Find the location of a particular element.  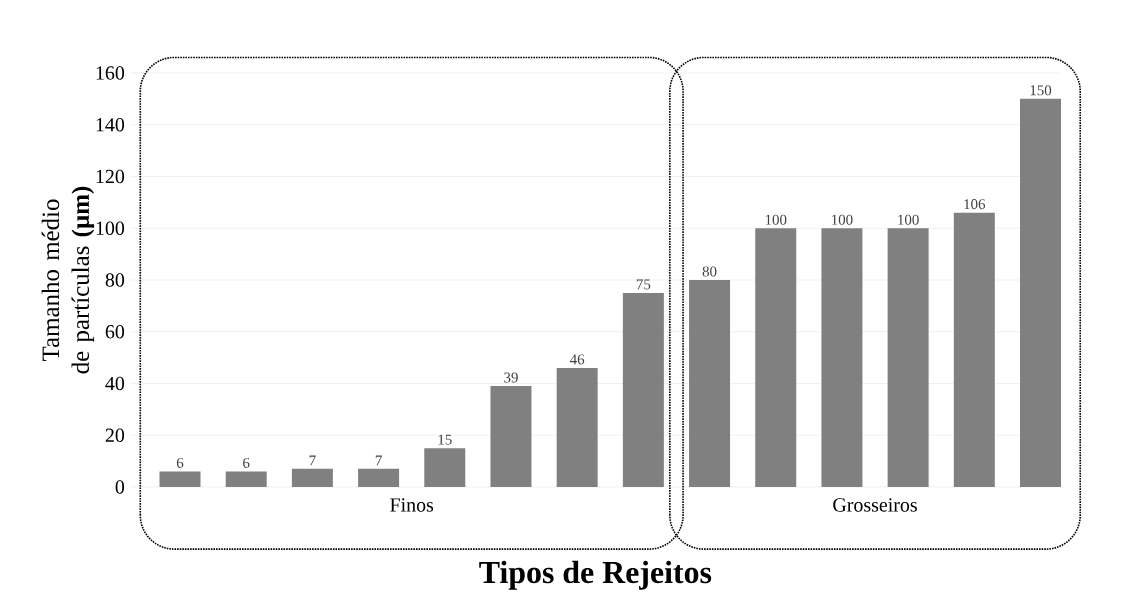

data-label: 75 is located at coordinates (643, 284).